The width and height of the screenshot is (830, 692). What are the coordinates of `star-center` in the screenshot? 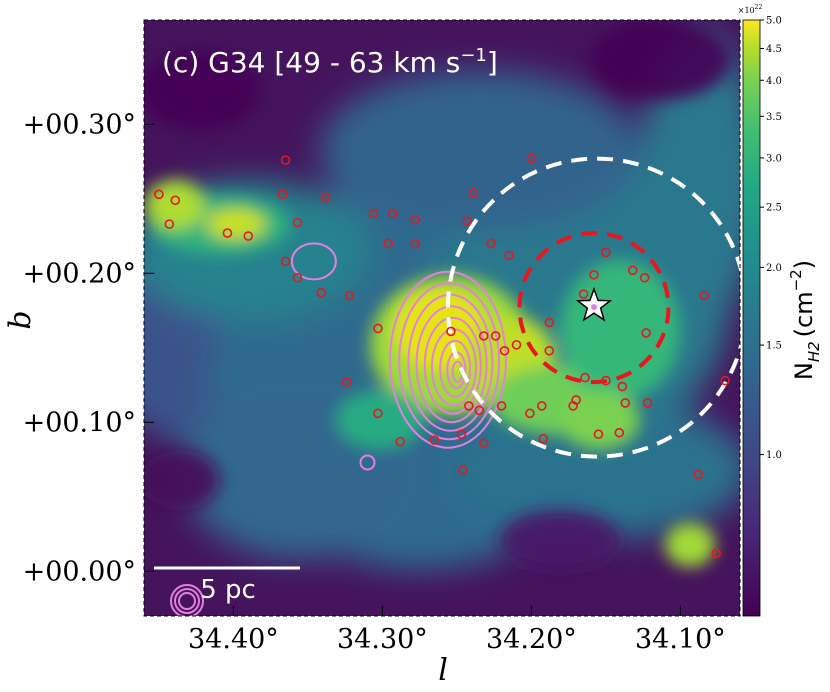 It's located at (593, 307).